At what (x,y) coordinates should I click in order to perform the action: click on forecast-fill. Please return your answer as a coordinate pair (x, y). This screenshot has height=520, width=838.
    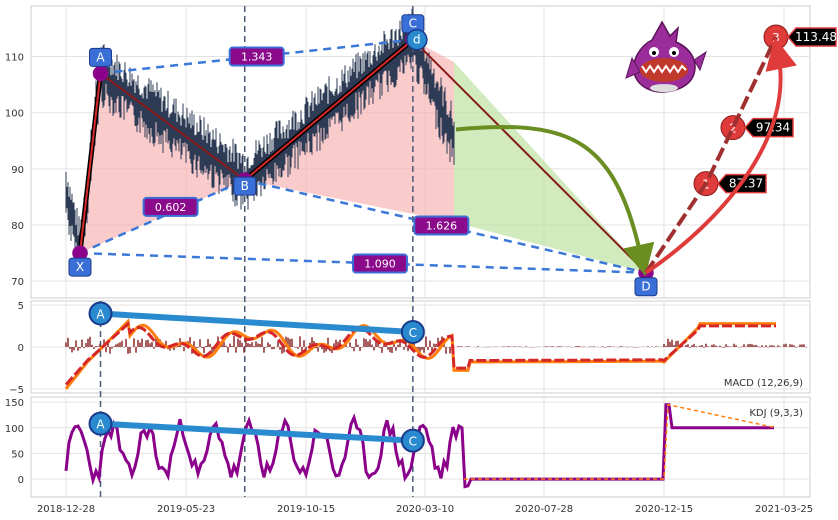
    Looking at the image, I should click on (550, 167).